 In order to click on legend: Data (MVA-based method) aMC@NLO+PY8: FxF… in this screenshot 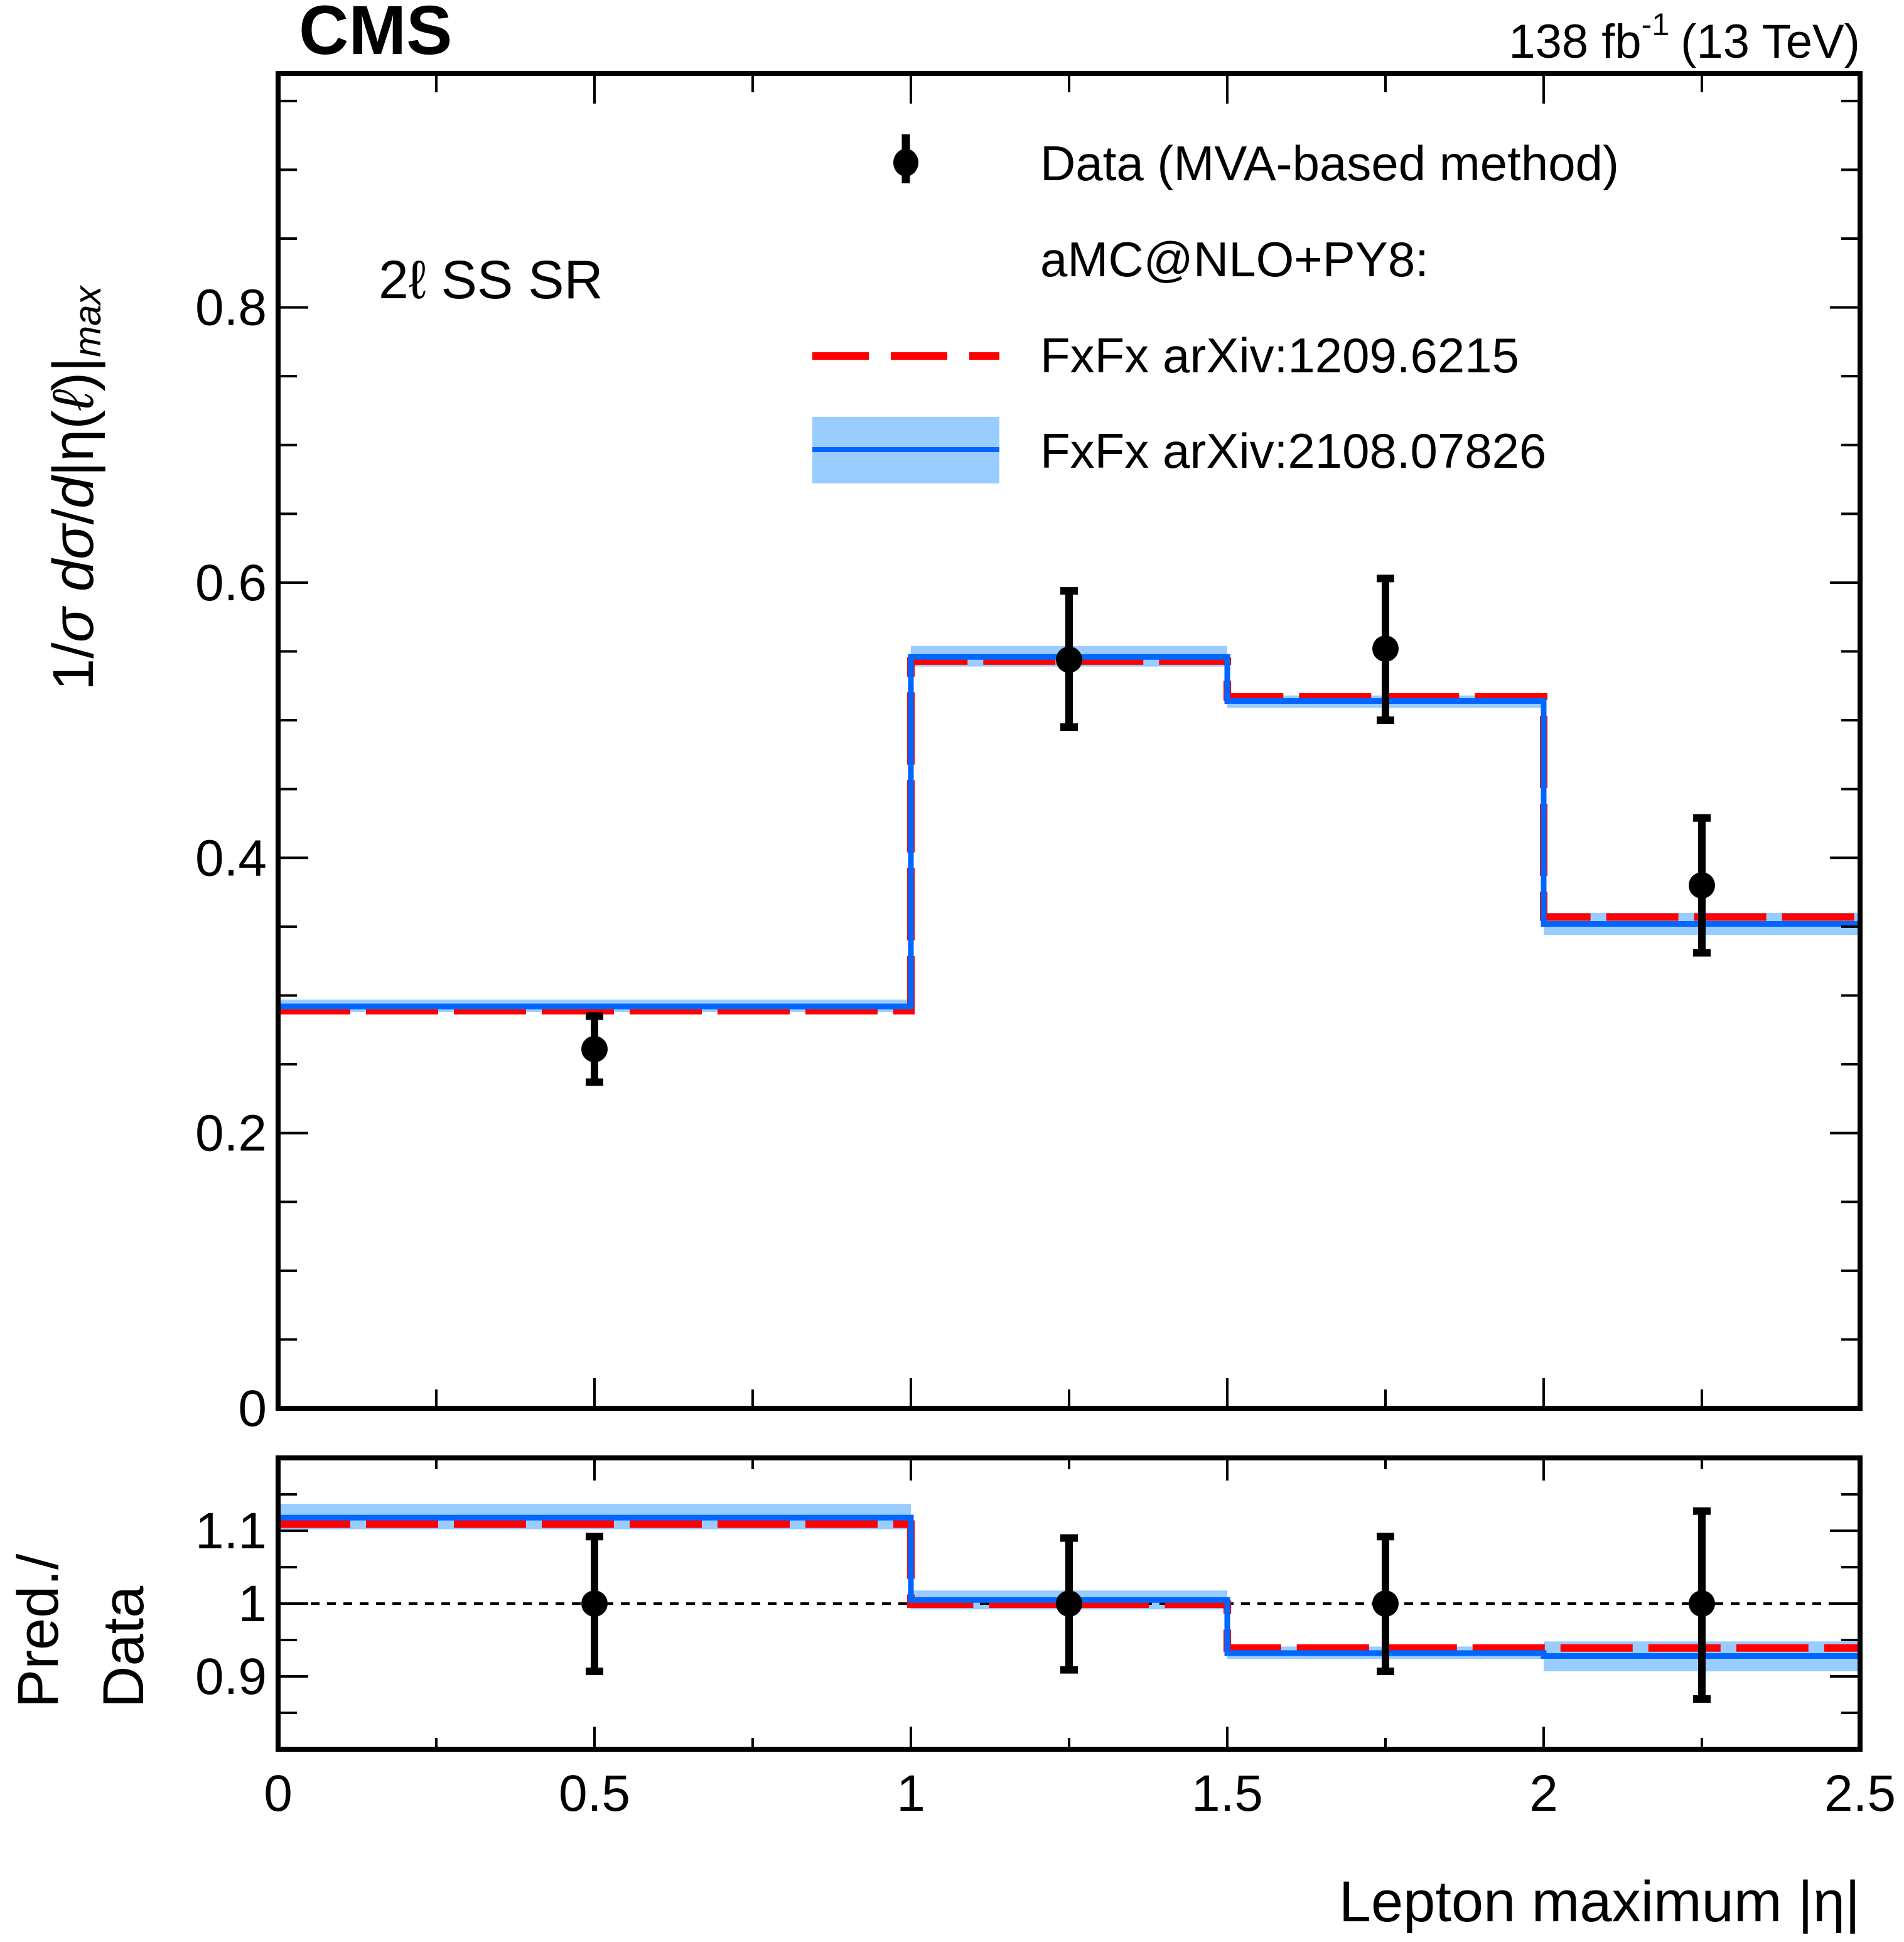, I will do `click(1215, 308)`.